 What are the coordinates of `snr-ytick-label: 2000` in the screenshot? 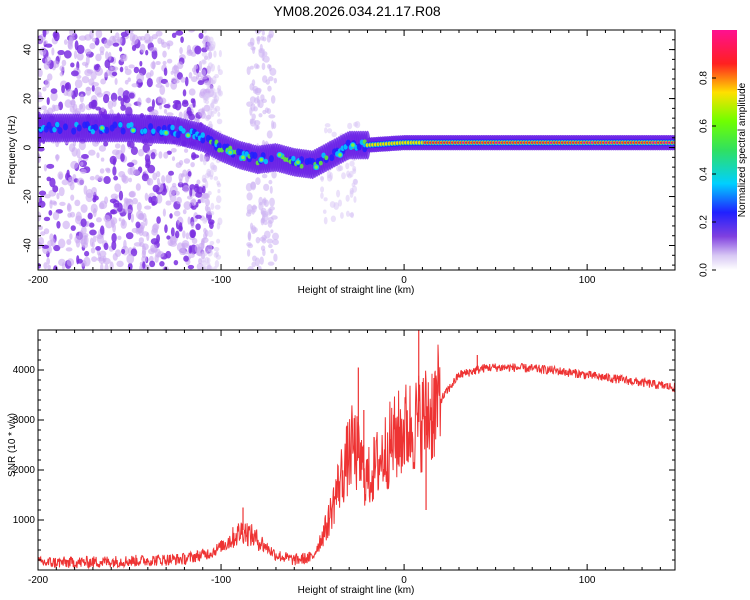 It's located at (24, 470).